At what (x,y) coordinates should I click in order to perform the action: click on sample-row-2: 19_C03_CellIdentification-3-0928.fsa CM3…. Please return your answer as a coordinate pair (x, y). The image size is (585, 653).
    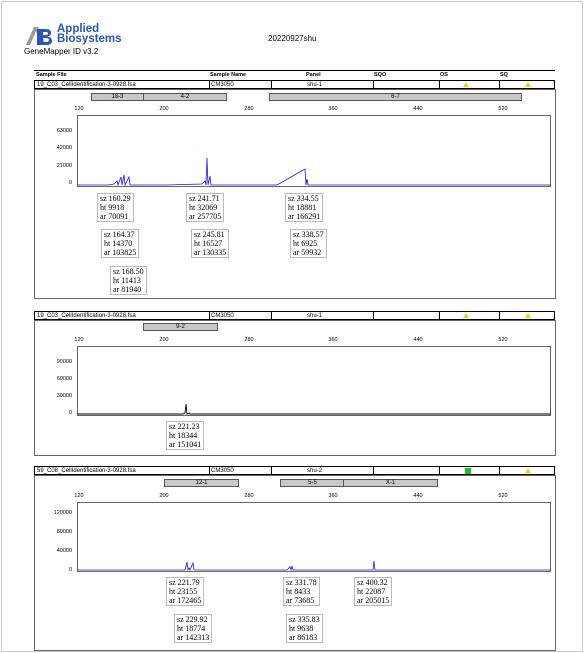
    Looking at the image, I should click on (294, 315).